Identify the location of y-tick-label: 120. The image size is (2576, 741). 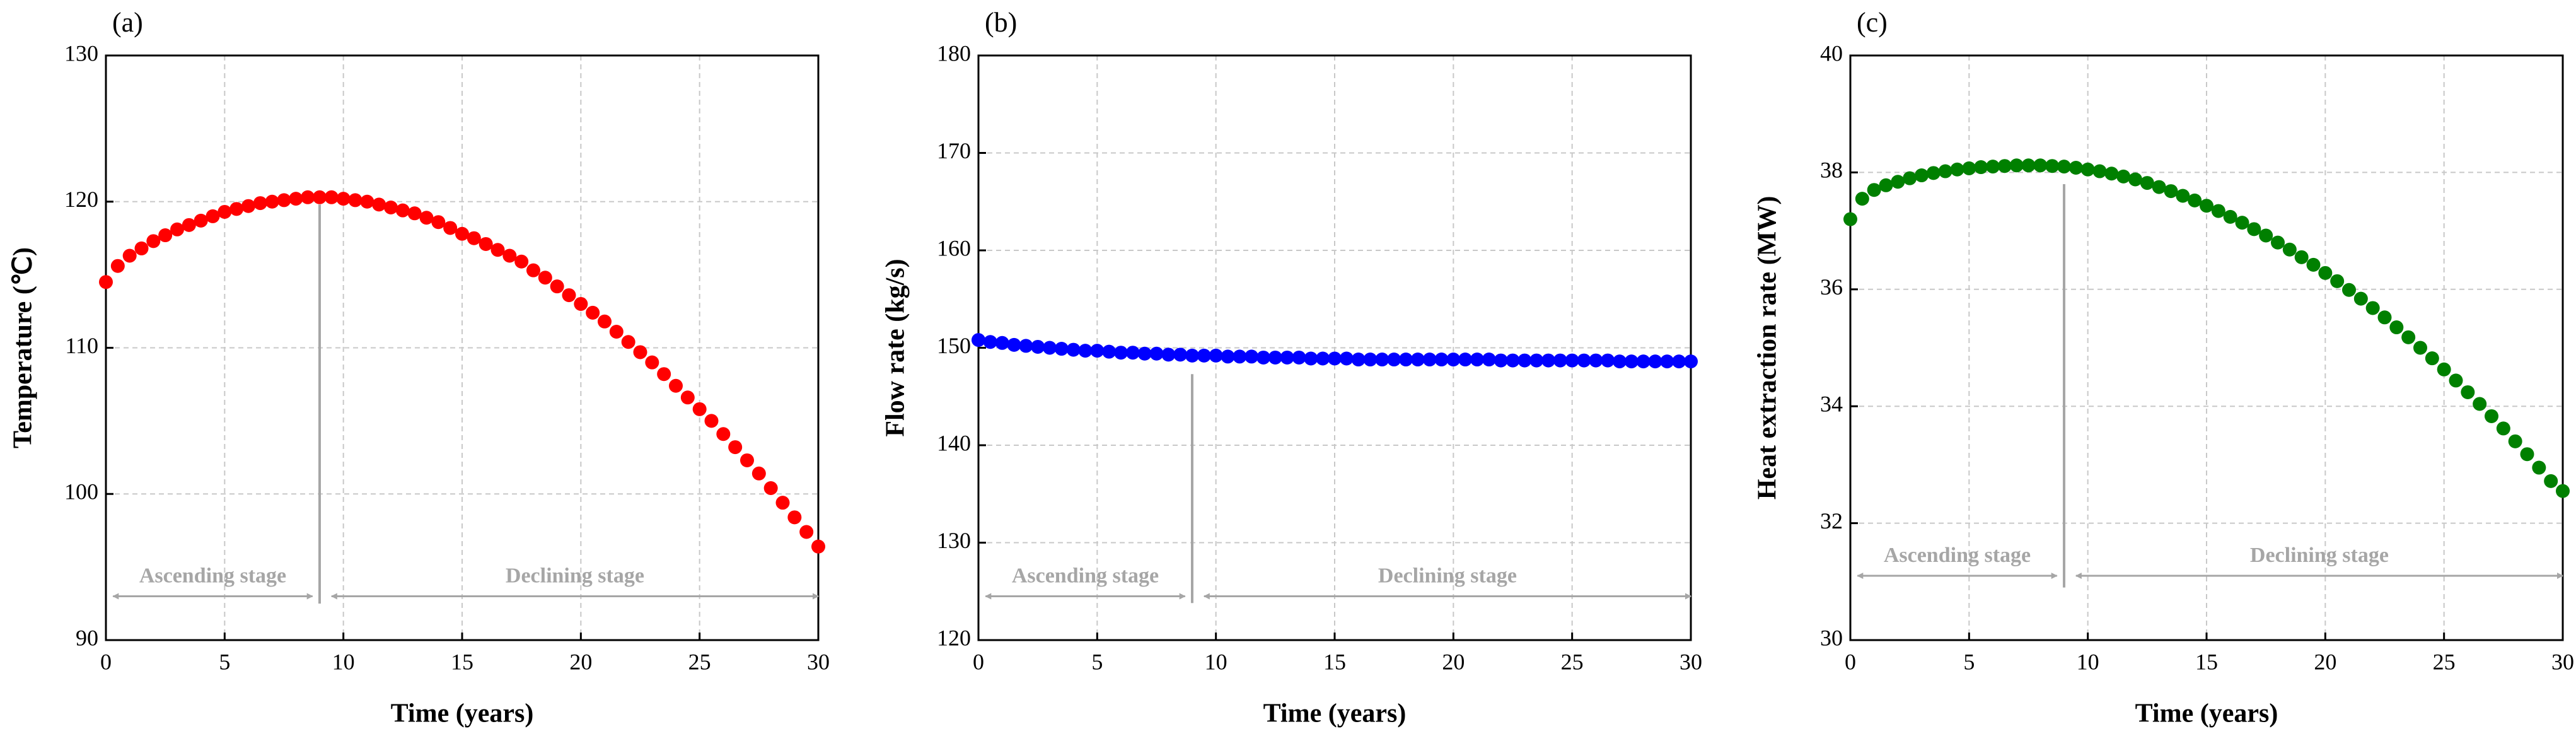
(81, 199).